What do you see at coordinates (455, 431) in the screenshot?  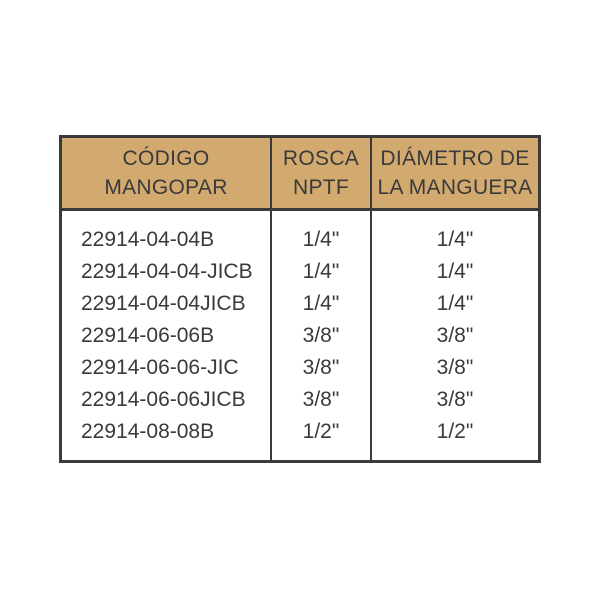 I see `cell-diametro: 1/2"` at bounding box center [455, 431].